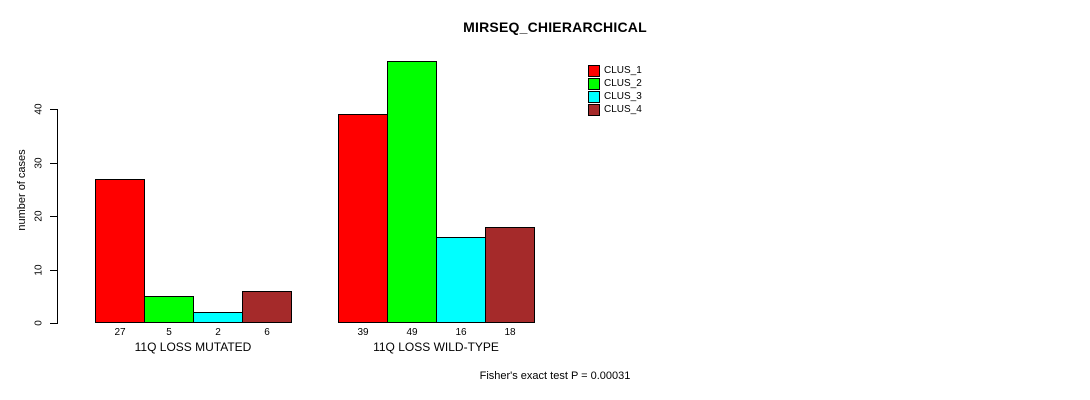 This screenshot has width=1090, height=400. Describe the element at coordinates (267, 332) in the screenshot. I see `bar-value-label: 6` at that location.